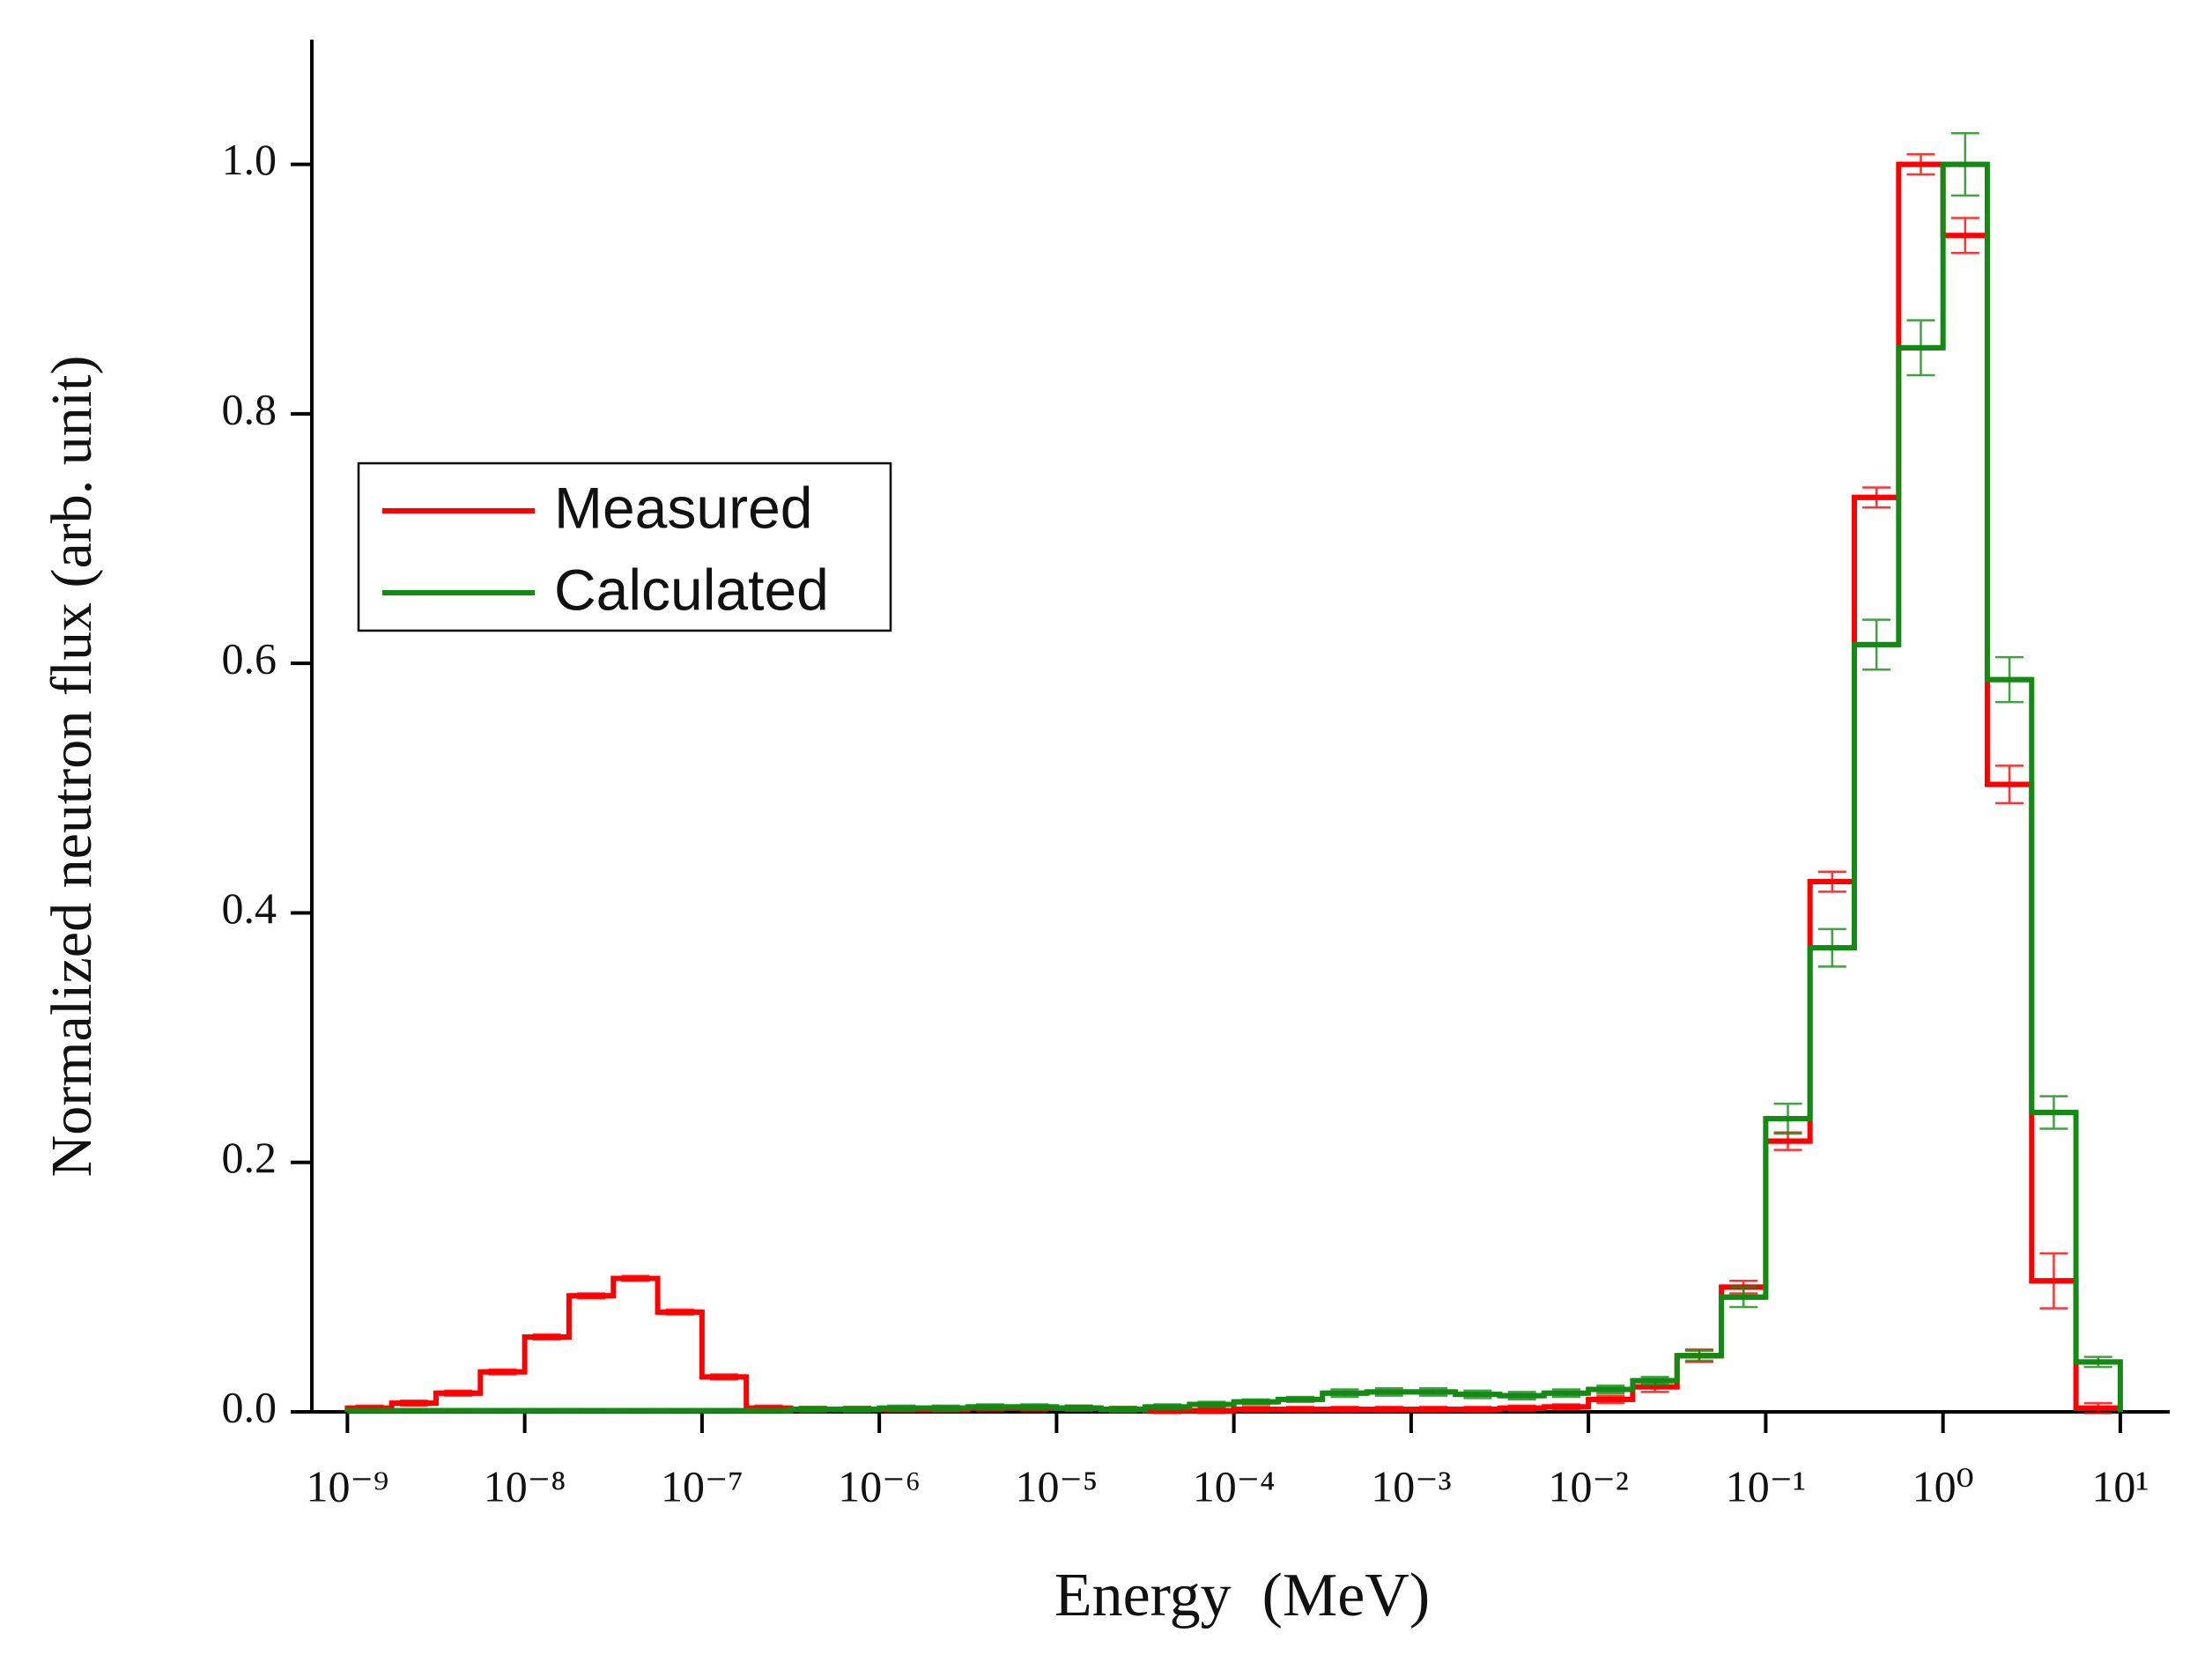 The image size is (2212, 1662). Describe the element at coordinates (249, 408) in the screenshot. I see `y-tick-label: 0.8` at that location.